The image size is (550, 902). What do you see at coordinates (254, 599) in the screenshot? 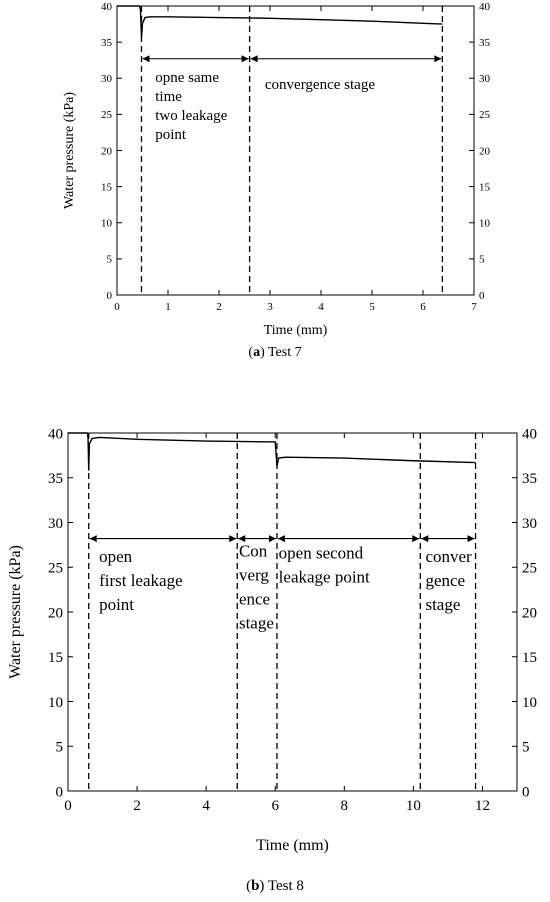
I see `stage-annotation: ence` at bounding box center [254, 599].